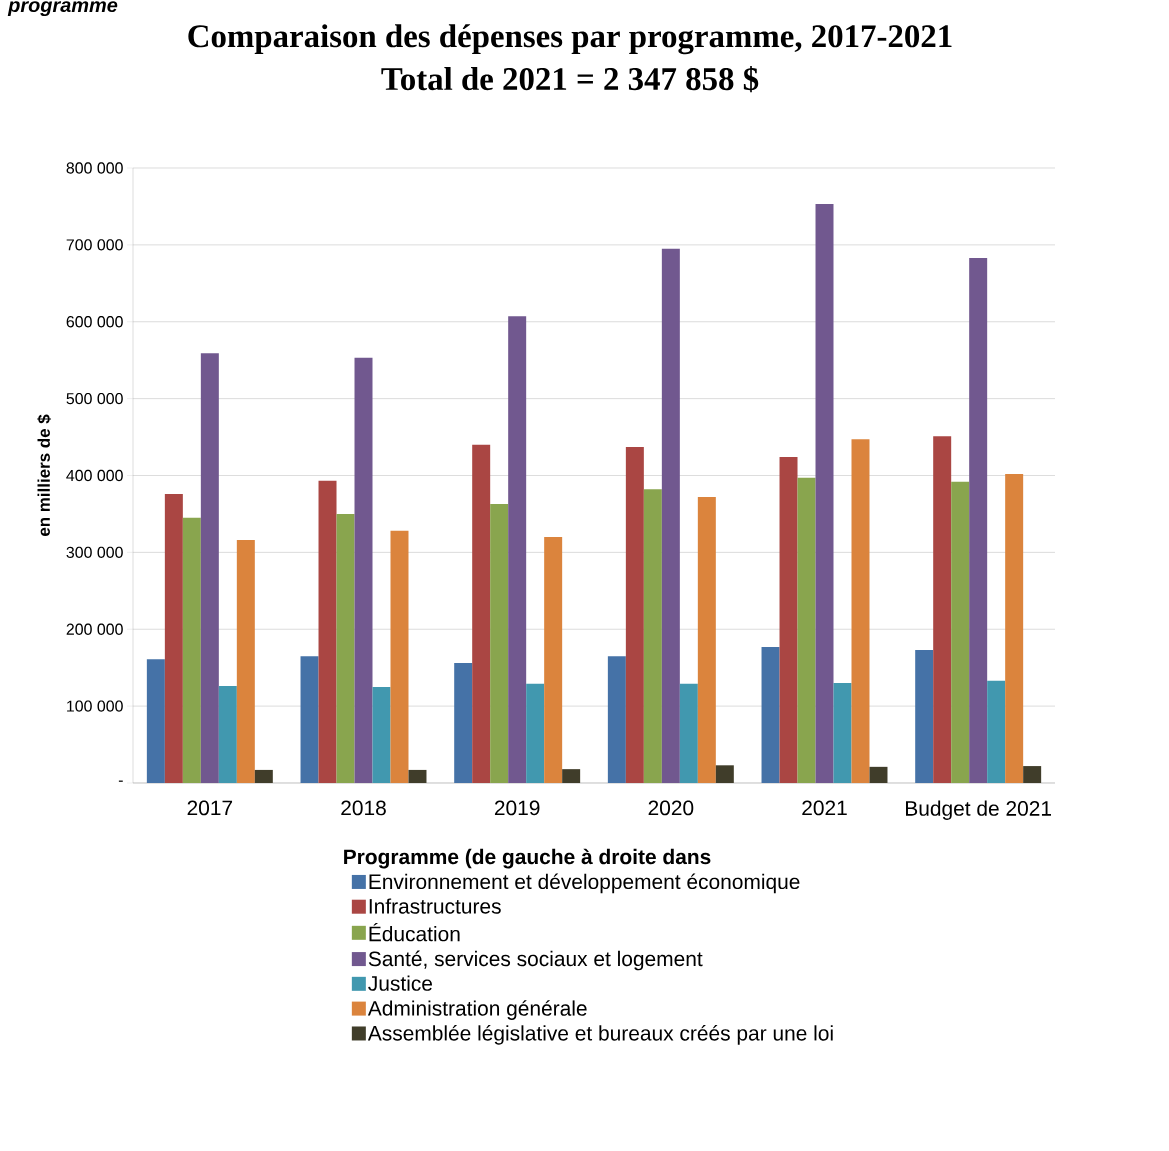  I want to click on x-tick-label: 2017, so click(210, 808).